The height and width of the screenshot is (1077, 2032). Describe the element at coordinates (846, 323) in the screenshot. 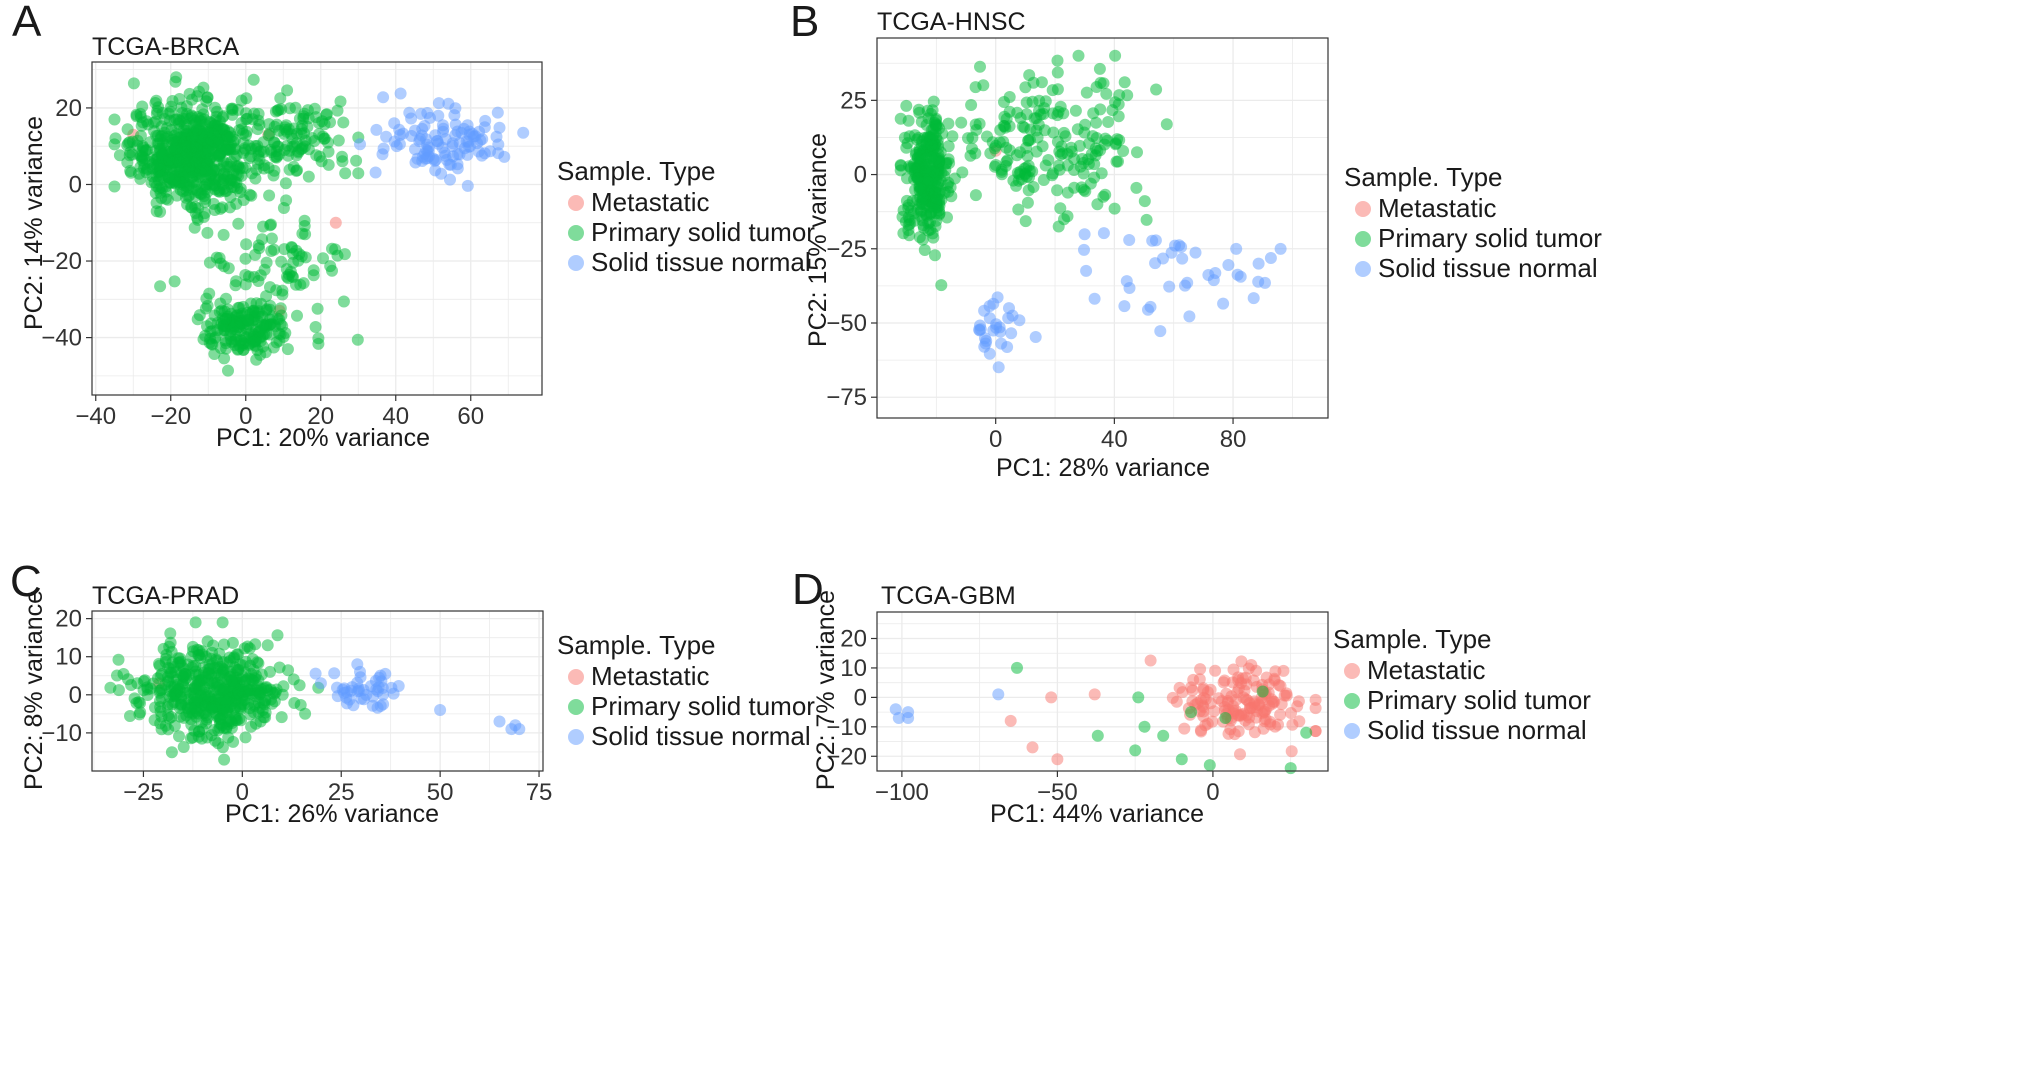

I see `y-tick-label: −50` at that location.